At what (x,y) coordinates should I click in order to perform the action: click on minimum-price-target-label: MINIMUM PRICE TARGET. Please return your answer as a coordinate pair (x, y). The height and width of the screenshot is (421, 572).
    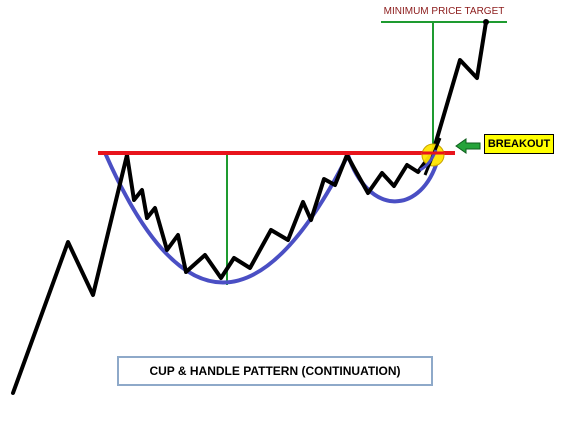
    Looking at the image, I should click on (444, 11).